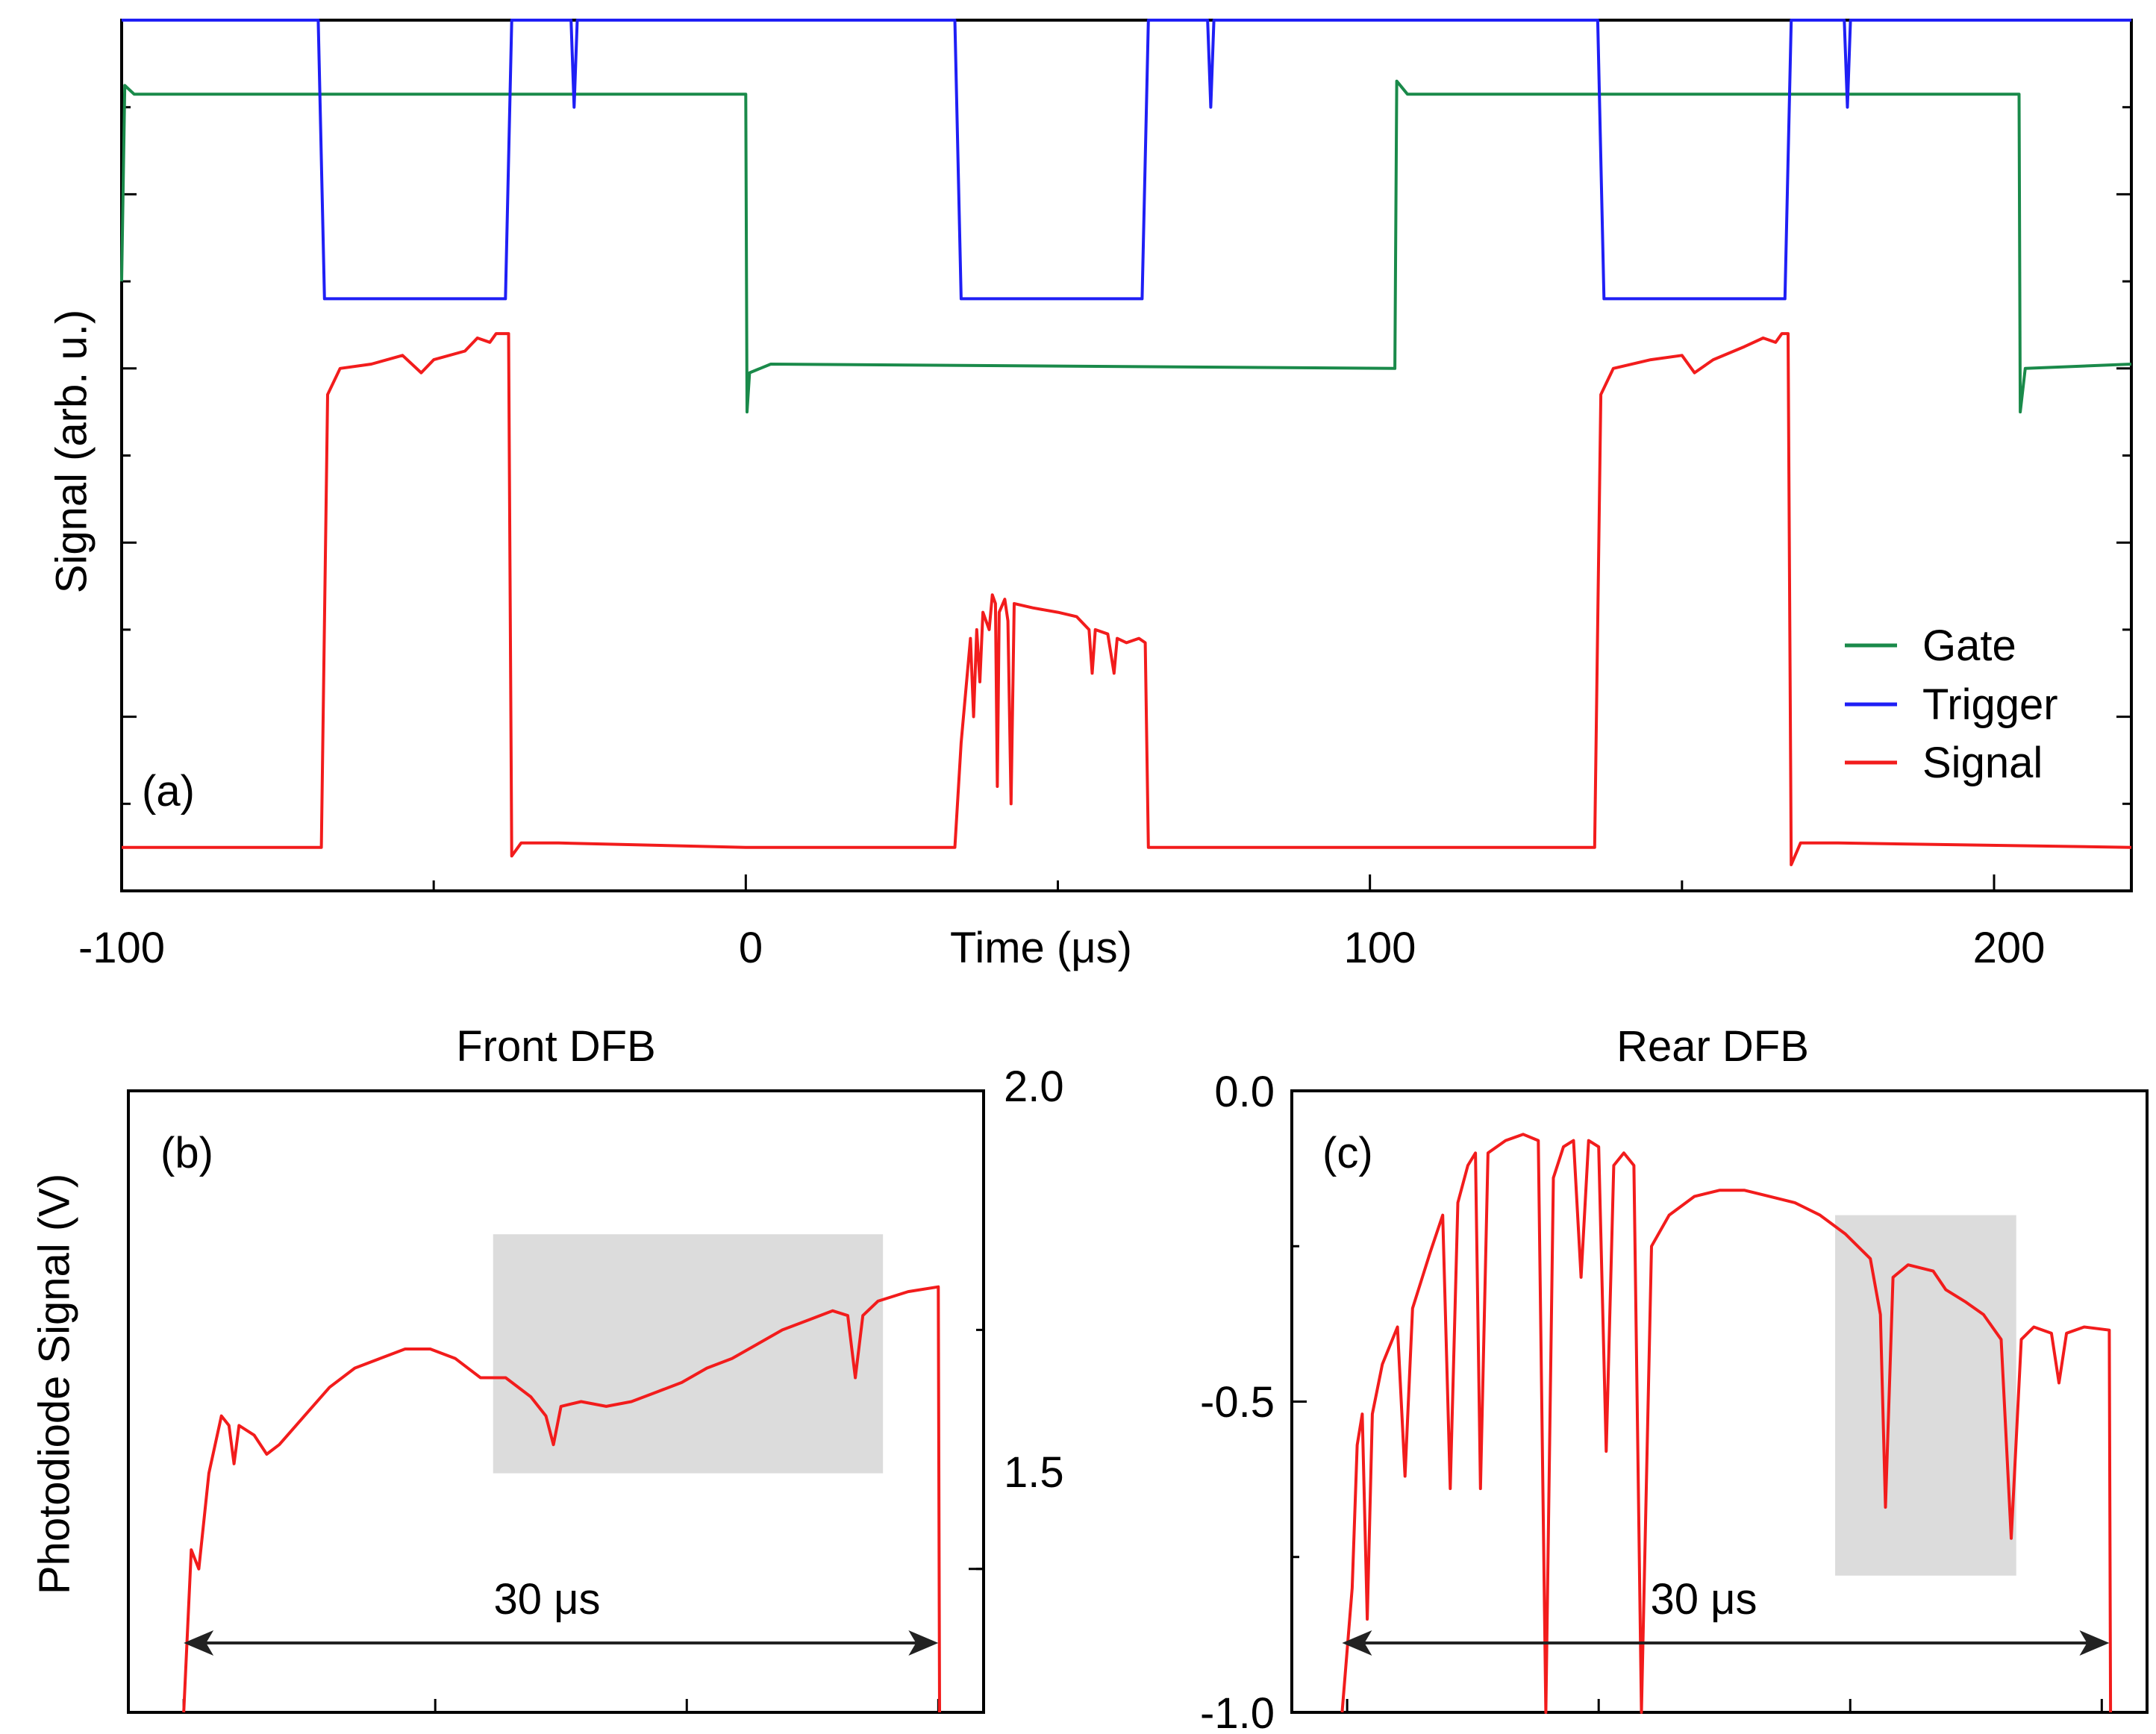 This screenshot has width=2156, height=1734. Describe the element at coordinates (561, 1643) in the screenshot. I see `panel-b-duration-arrow` at that location.